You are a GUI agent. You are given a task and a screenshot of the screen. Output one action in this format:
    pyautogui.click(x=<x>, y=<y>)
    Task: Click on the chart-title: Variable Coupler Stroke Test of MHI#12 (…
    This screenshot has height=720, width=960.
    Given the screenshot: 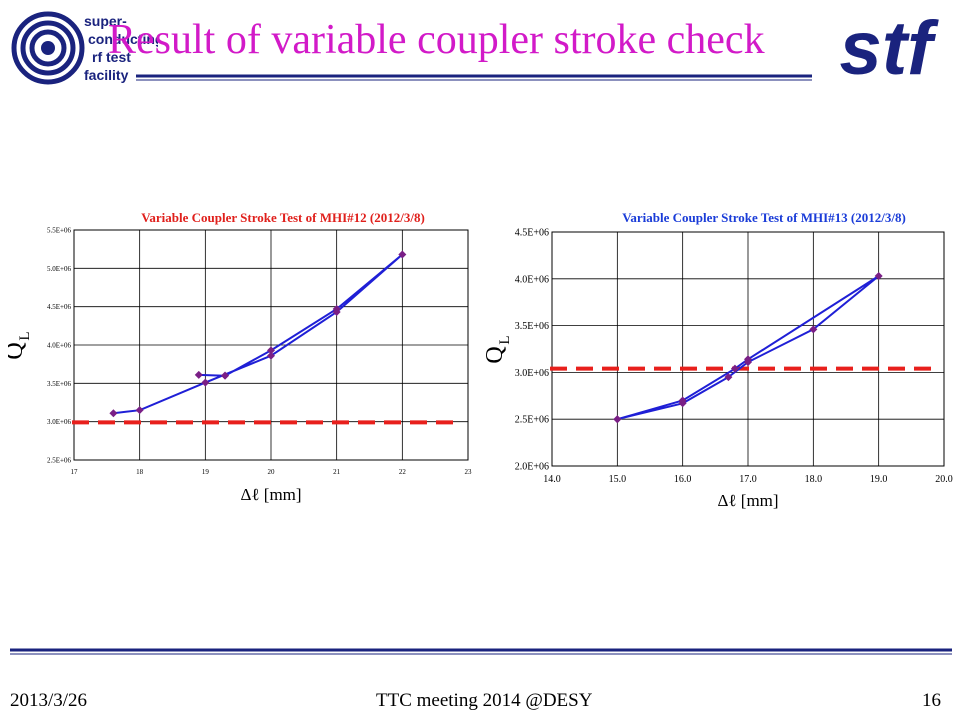 What is the action you would take?
    pyautogui.click(x=283, y=217)
    